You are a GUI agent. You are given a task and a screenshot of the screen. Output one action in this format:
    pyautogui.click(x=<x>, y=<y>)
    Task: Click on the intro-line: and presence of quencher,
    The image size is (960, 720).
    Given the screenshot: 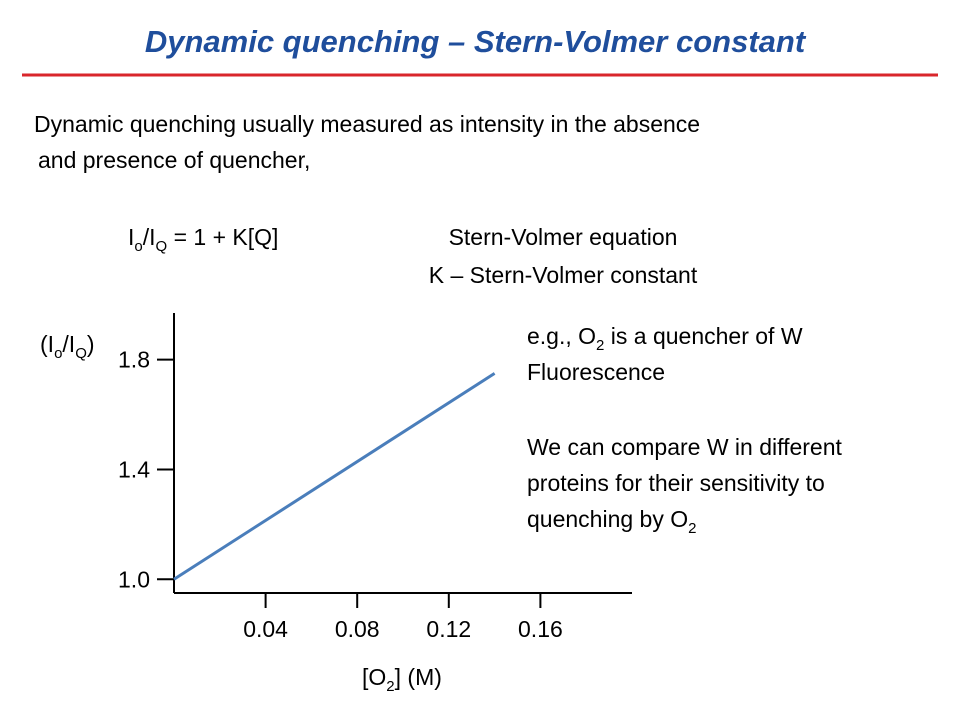 What is the action you would take?
    pyautogui.click(x=174, y=160)
    